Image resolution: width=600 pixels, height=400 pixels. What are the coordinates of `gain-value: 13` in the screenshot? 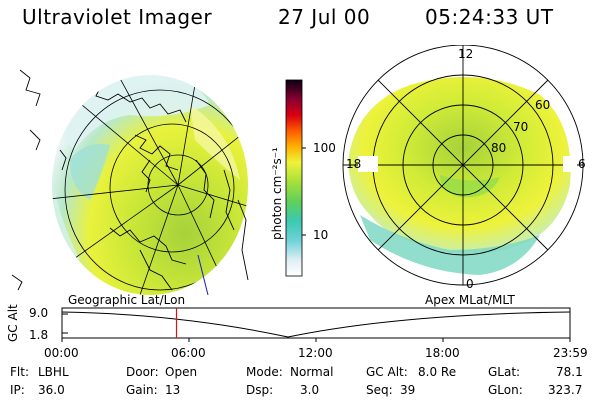 It's located at (173, 390).